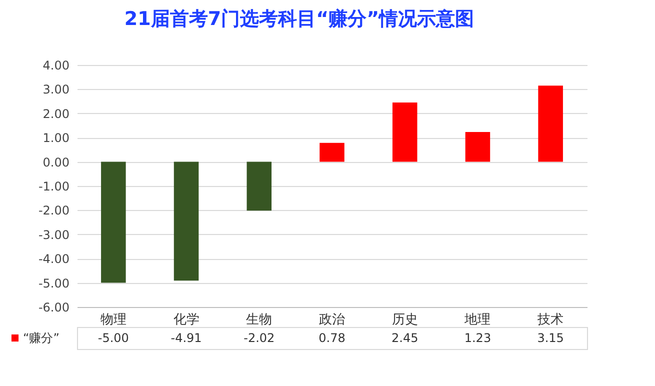 The image size is (655, 386). I want to click on y-tick-label: 3.00, so click(56, 89).